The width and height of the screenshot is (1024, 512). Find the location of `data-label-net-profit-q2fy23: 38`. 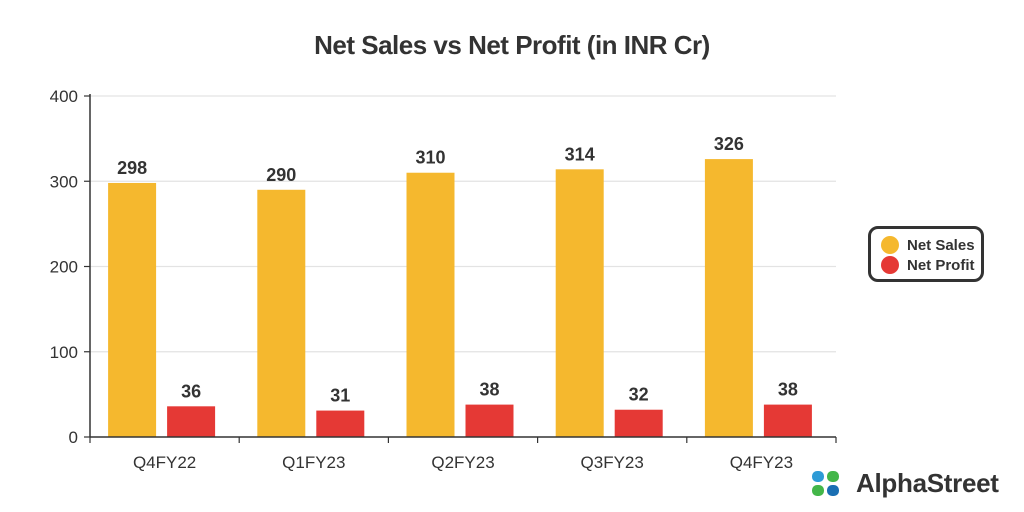

data-label-net-profit-q2fy23: 38 is located at coordinates (489, 390).